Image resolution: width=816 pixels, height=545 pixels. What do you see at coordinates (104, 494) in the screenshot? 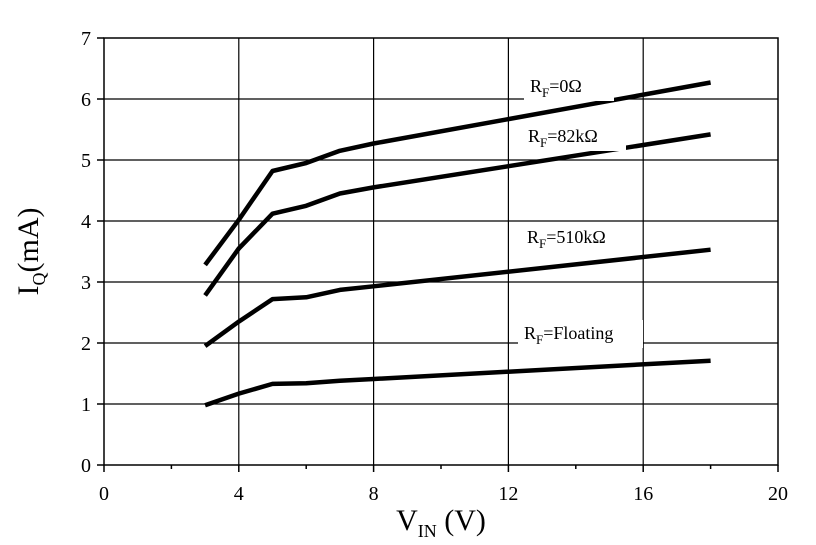
I see `x-tick-label: 0` at bounding box center [104, 494].